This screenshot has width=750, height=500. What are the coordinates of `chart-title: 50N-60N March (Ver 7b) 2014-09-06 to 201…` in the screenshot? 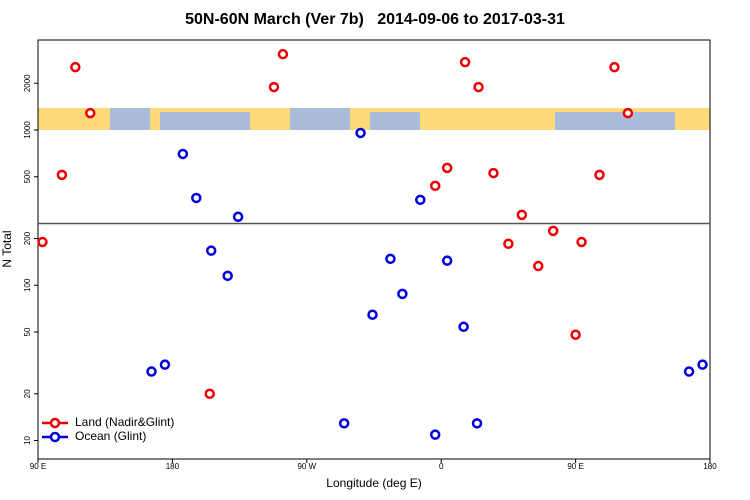 It's located at (375, 19).